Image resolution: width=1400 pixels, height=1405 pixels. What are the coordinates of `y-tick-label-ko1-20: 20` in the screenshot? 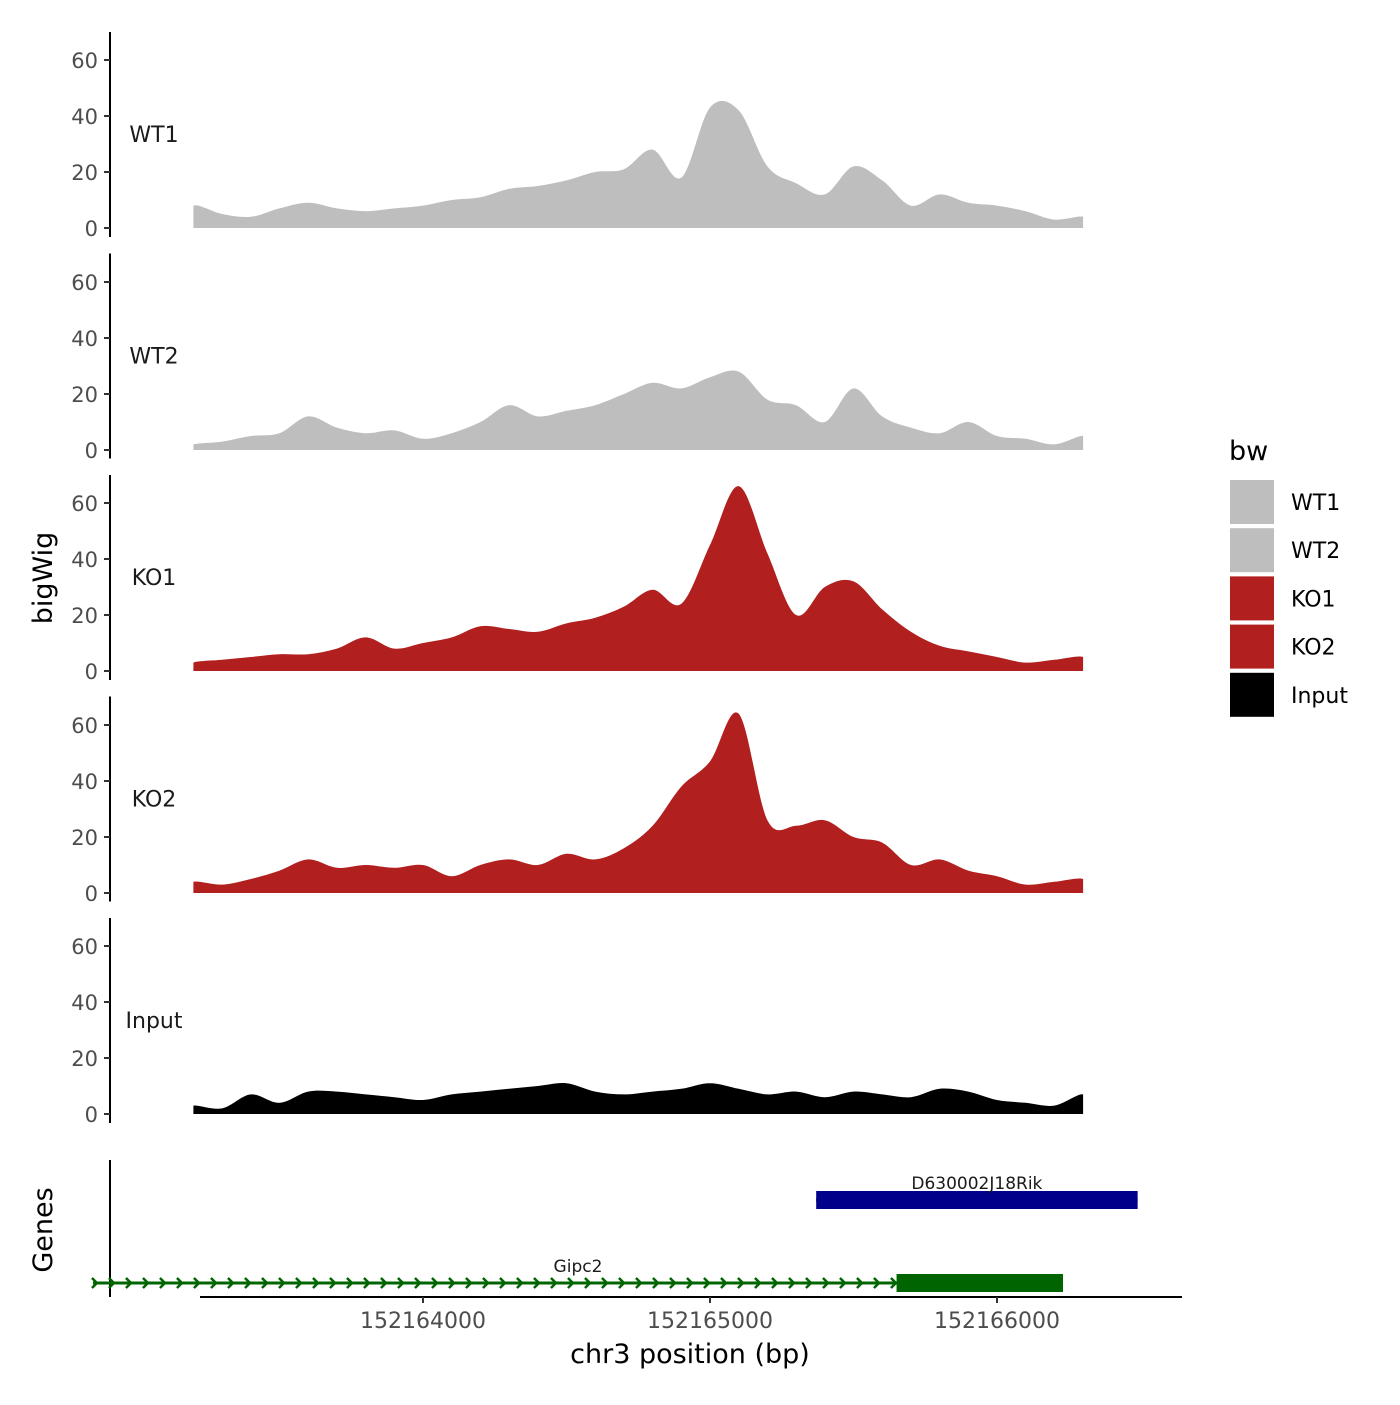 It's located at (84, 616).